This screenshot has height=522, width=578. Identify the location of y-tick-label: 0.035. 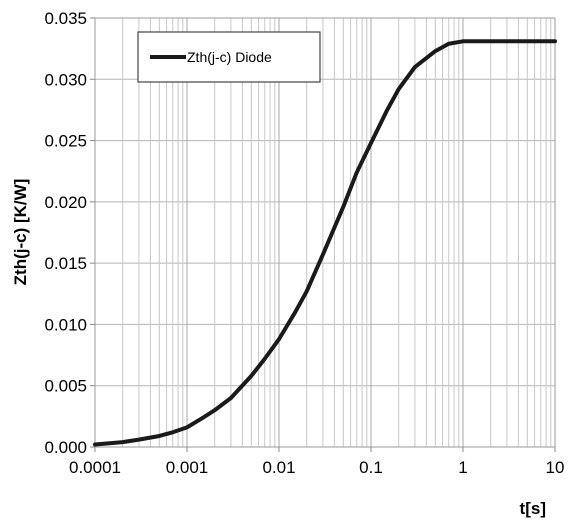
(65, 18).